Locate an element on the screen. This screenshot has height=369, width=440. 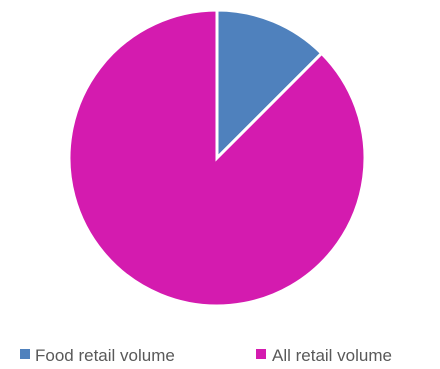
legend-item-all-retail-volume: All retail volume is located at coordinates (324, 355).